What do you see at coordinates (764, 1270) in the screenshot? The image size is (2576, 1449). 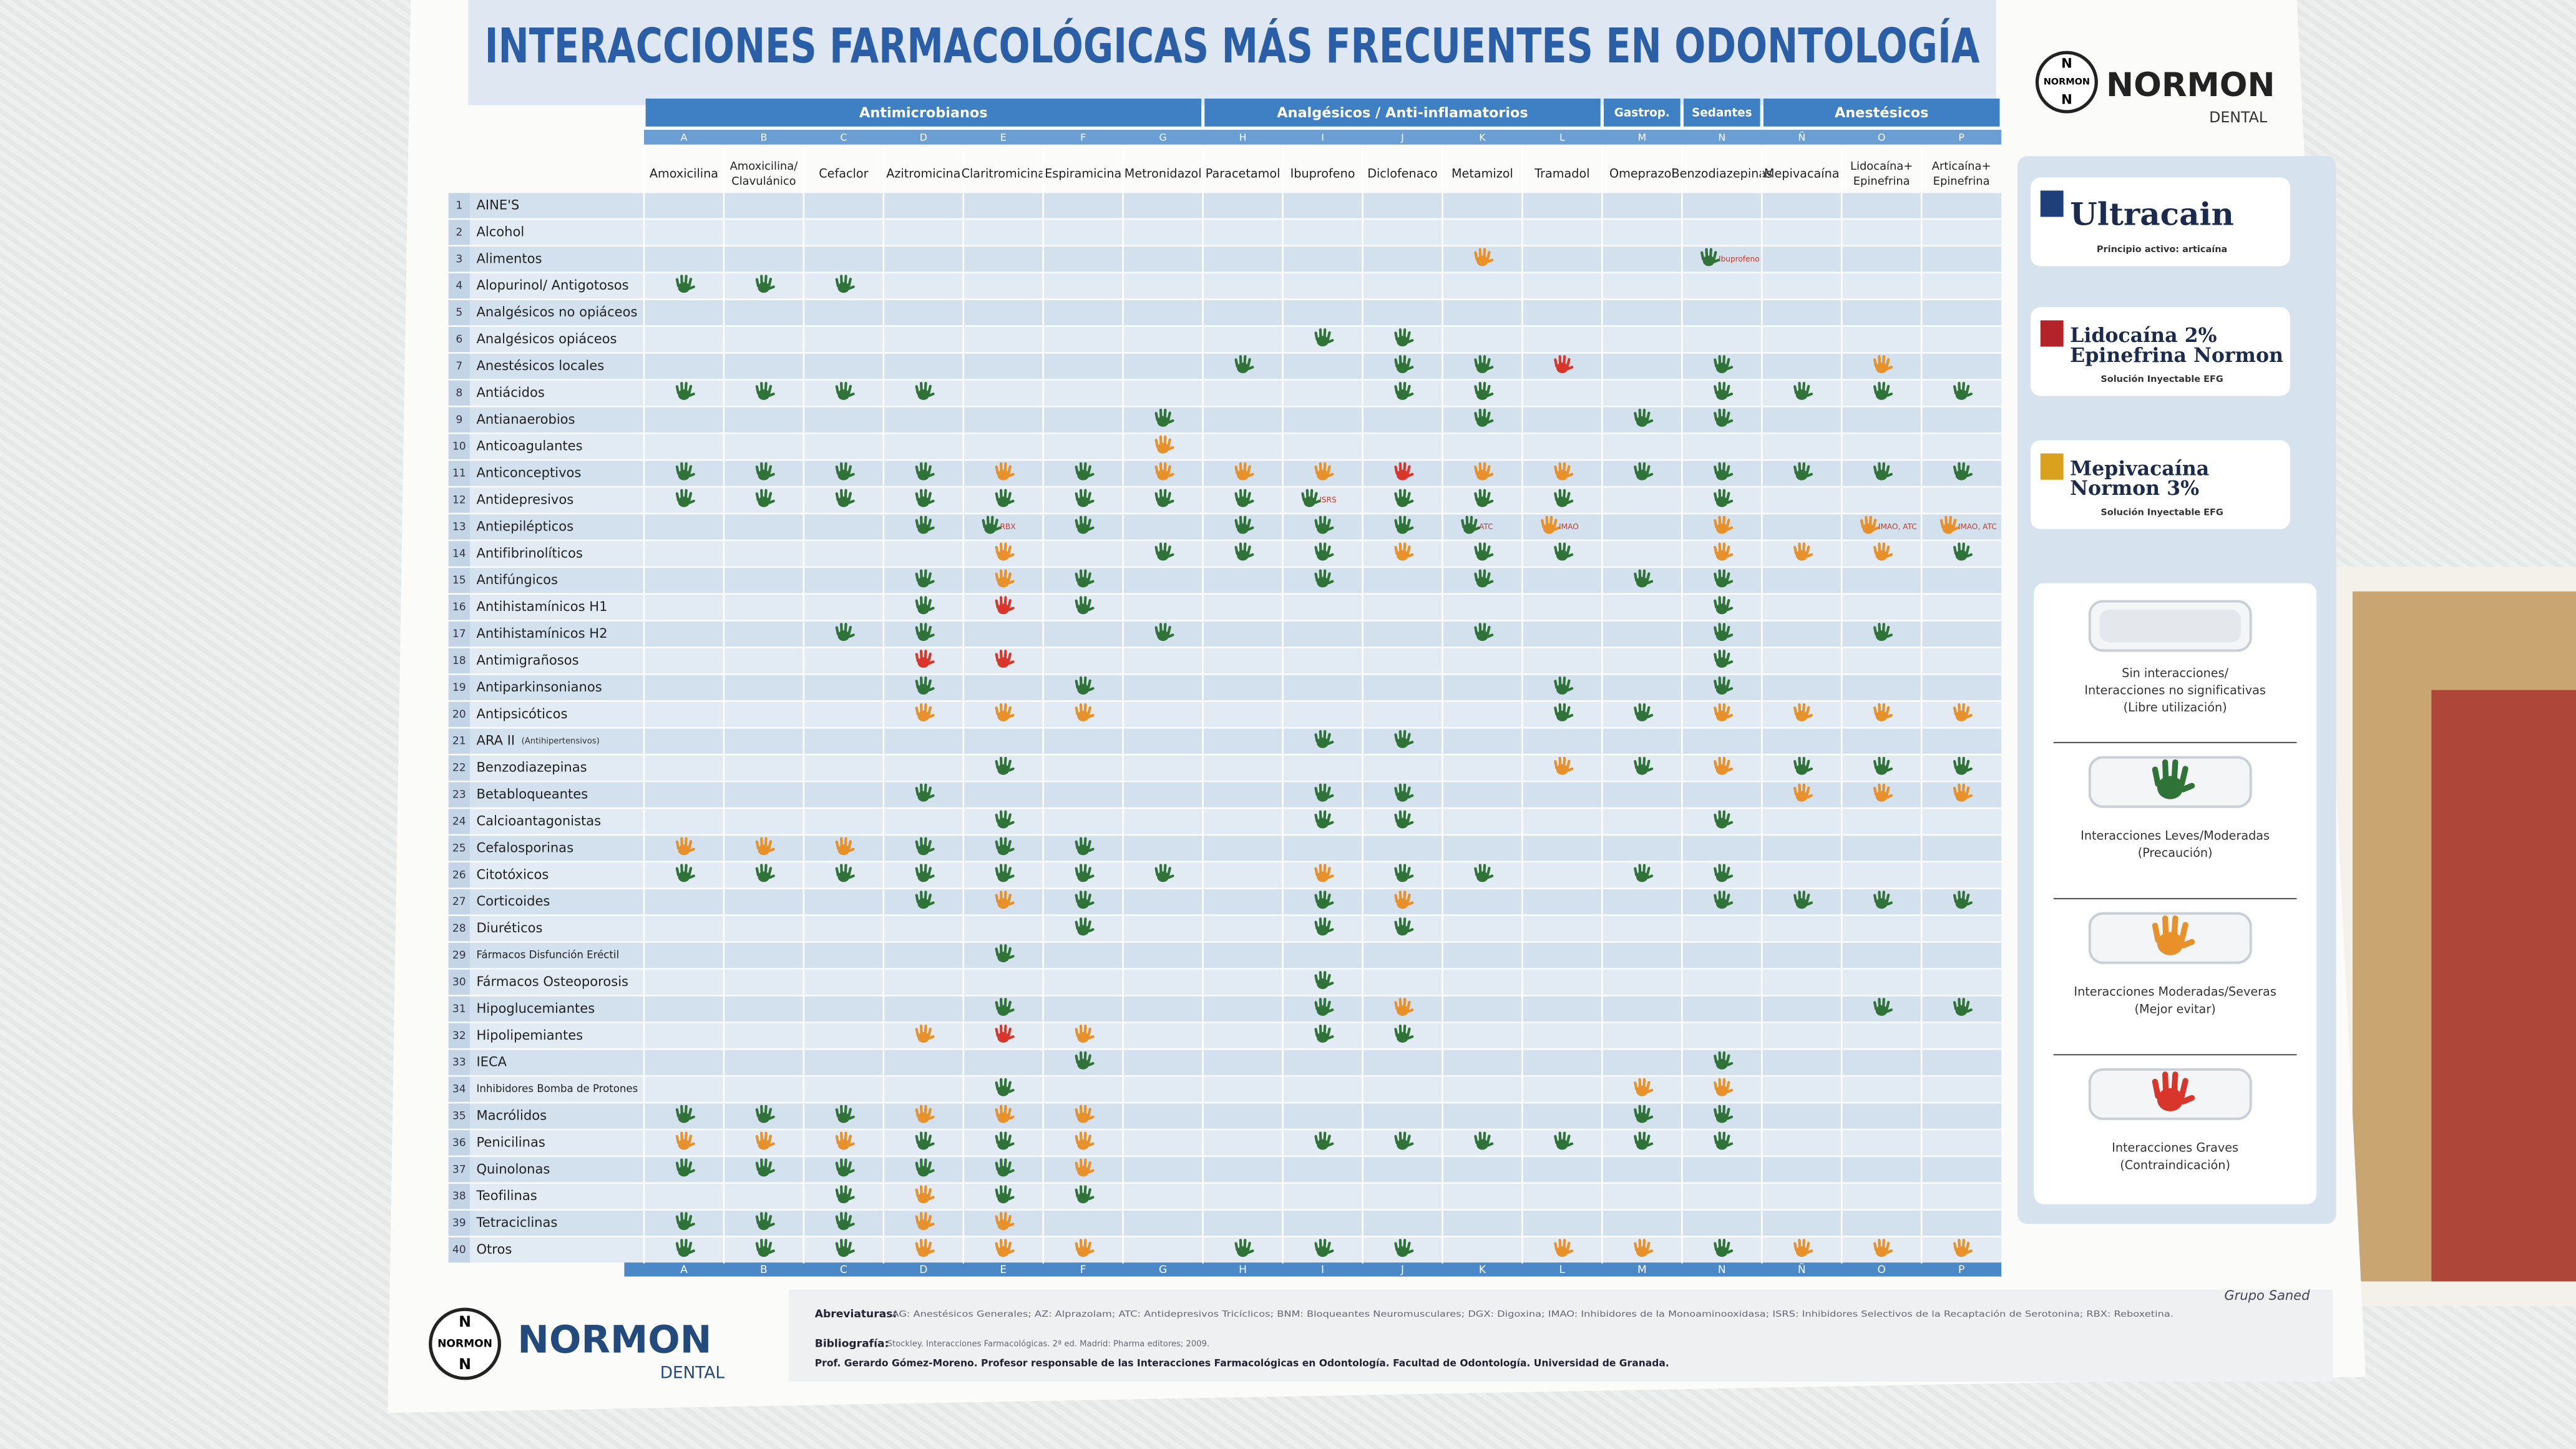 I see `column-letter: B` at bounding box center [764, 1270].